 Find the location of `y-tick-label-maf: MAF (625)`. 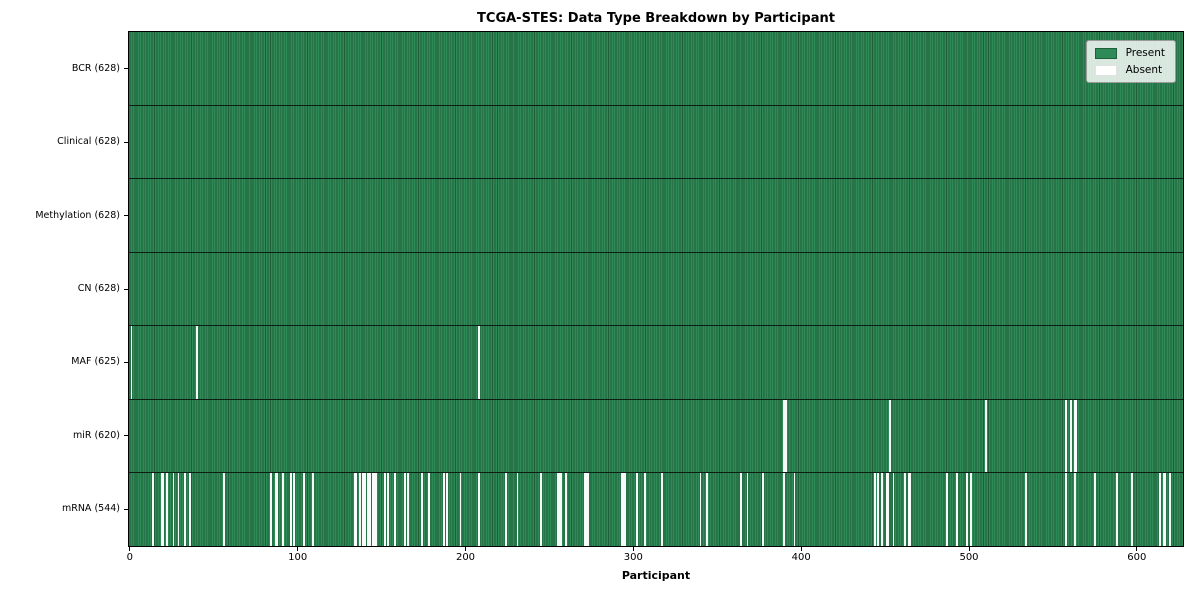

y-tick-label-maf: MAF (625) is located at coordinates (95, 362).